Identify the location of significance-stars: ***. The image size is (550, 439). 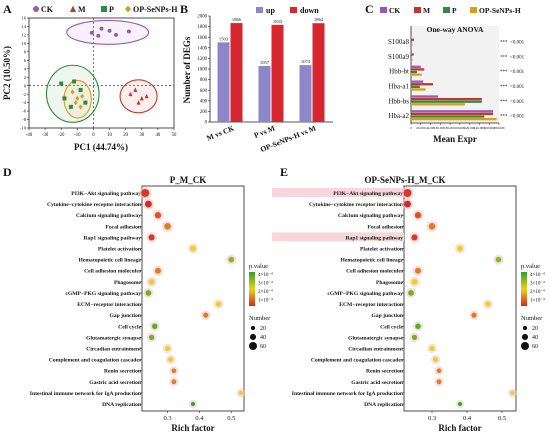
(504, 72).